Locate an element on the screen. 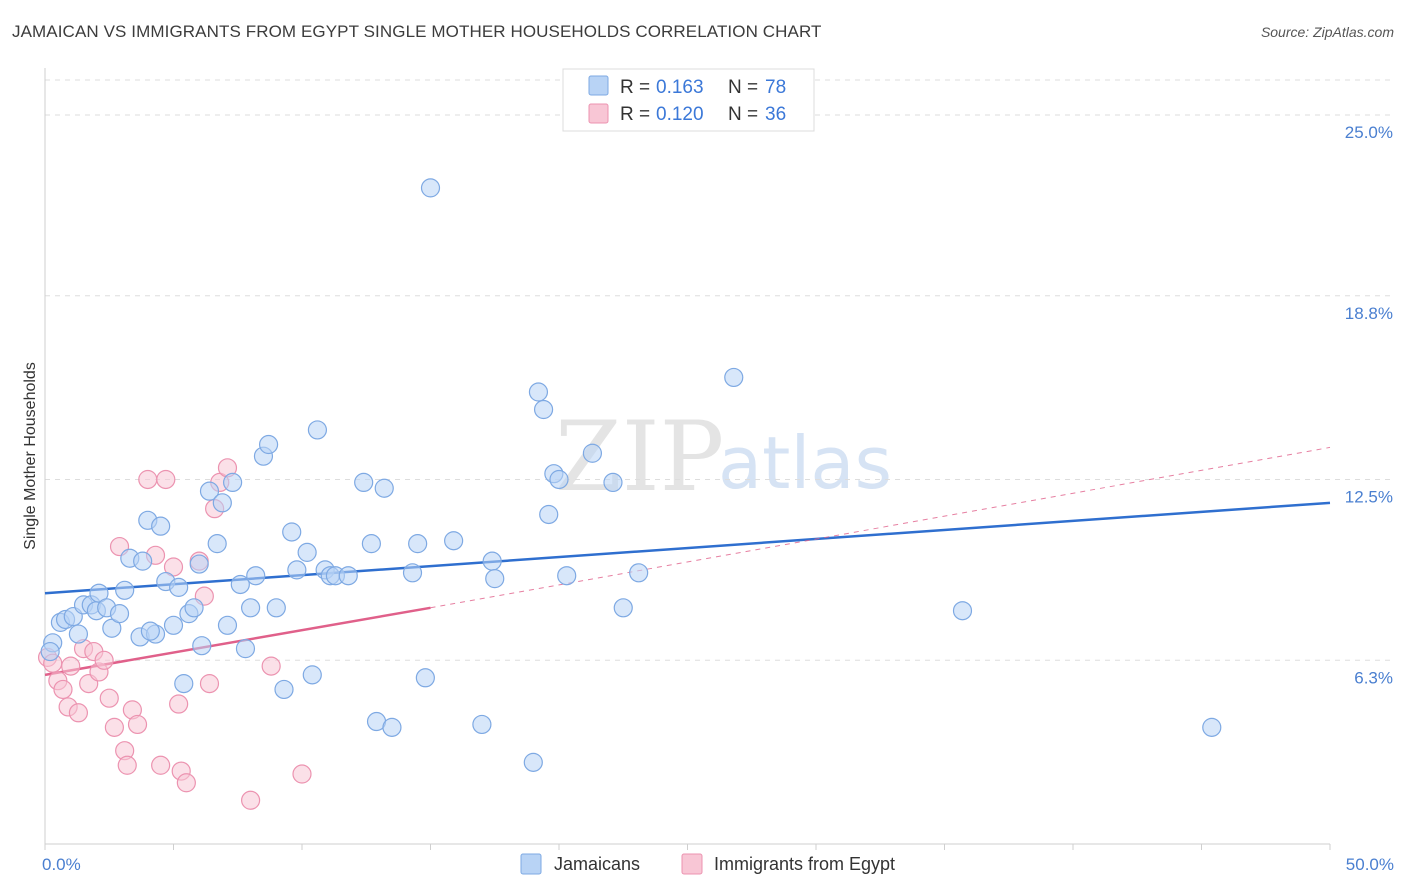  bottom-legend-swatch-jamaicans is located at coordinates (531, 864).